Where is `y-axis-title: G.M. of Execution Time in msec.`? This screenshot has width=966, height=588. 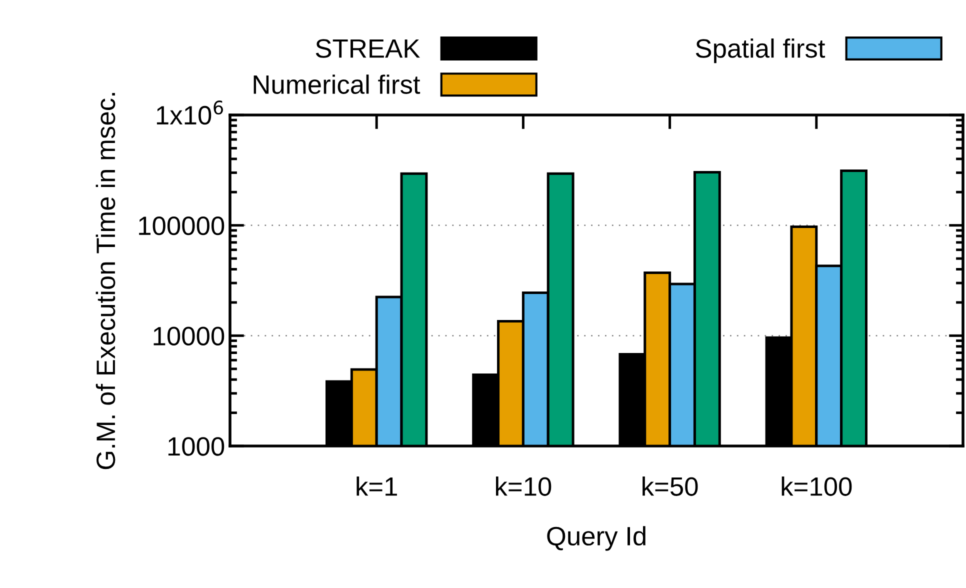 y-axis-title: G.M. of Execution Time in msec. is located at coordinates (106, 281).